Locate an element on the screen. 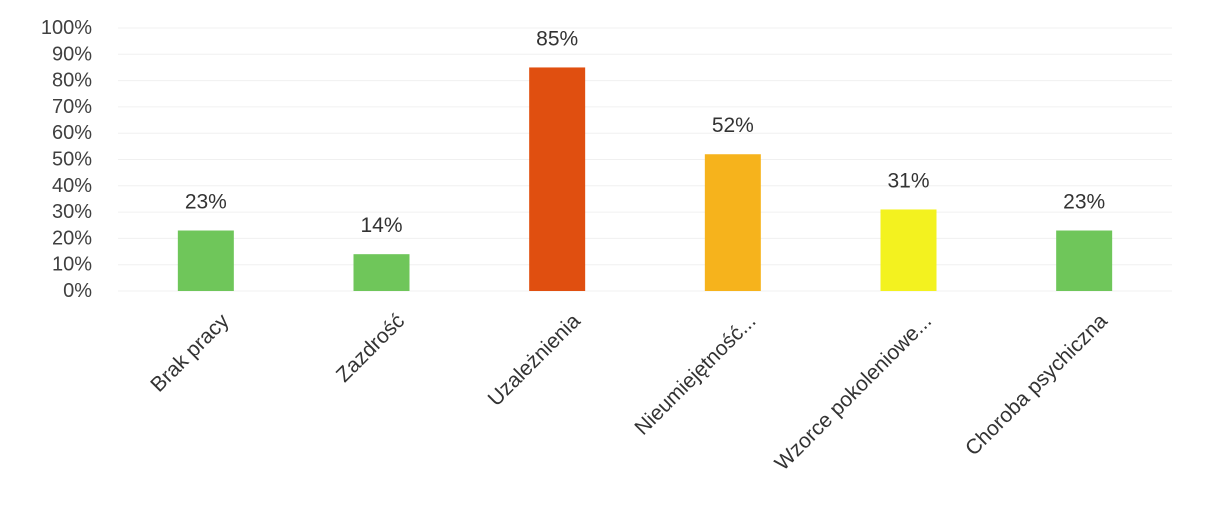 This screenshot has height=527, width=1207. y-tick-label: 80% is located at coordinates (72, 81).